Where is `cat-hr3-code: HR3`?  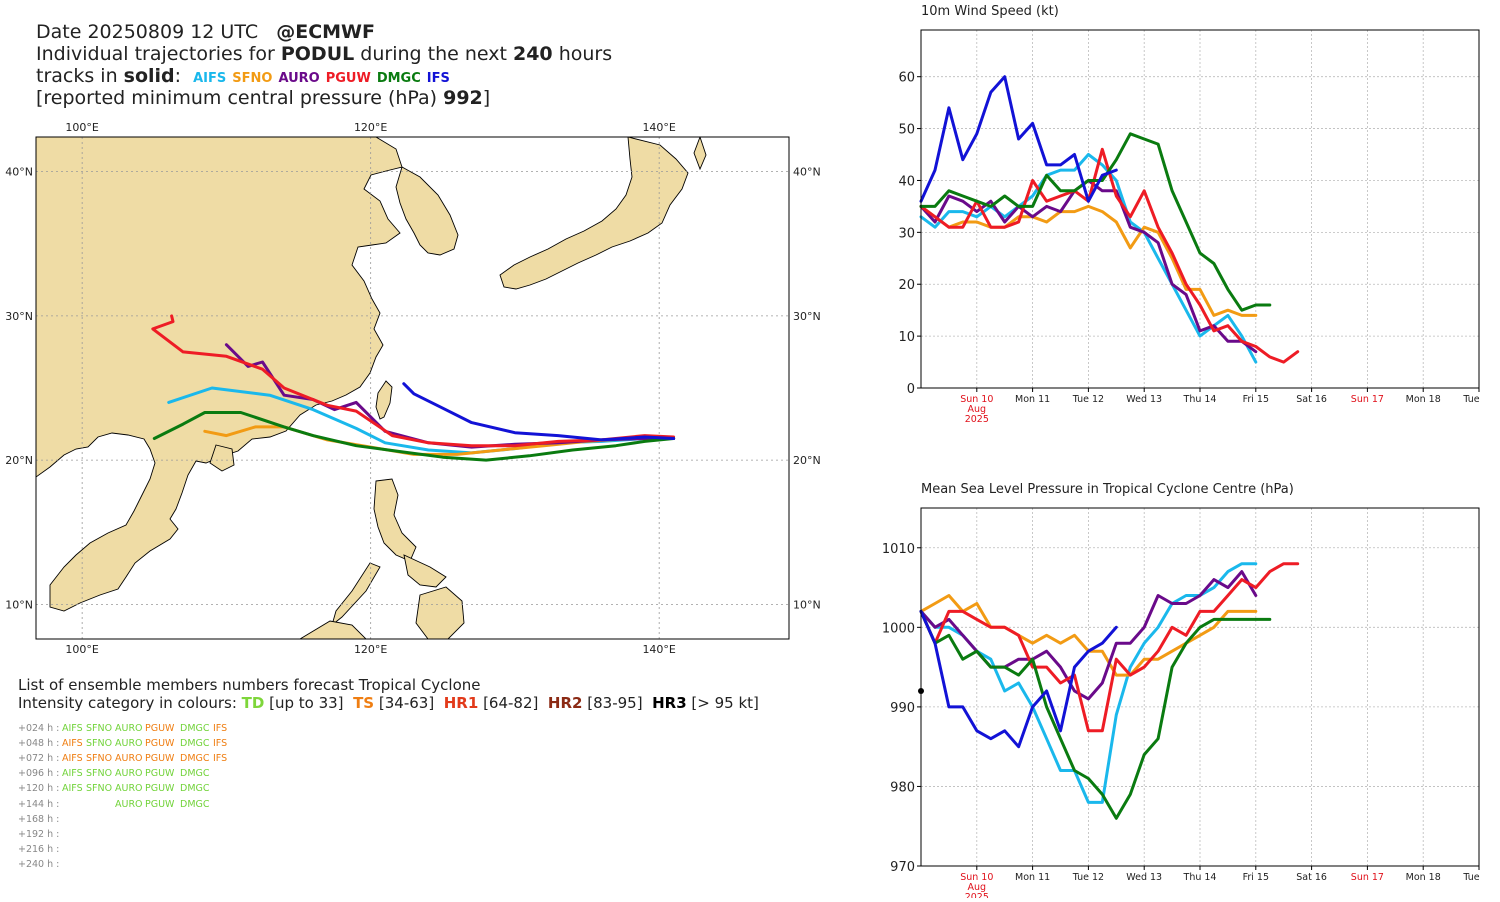
cat-hr3-code: HR3 is located at coordinates (669, 703).